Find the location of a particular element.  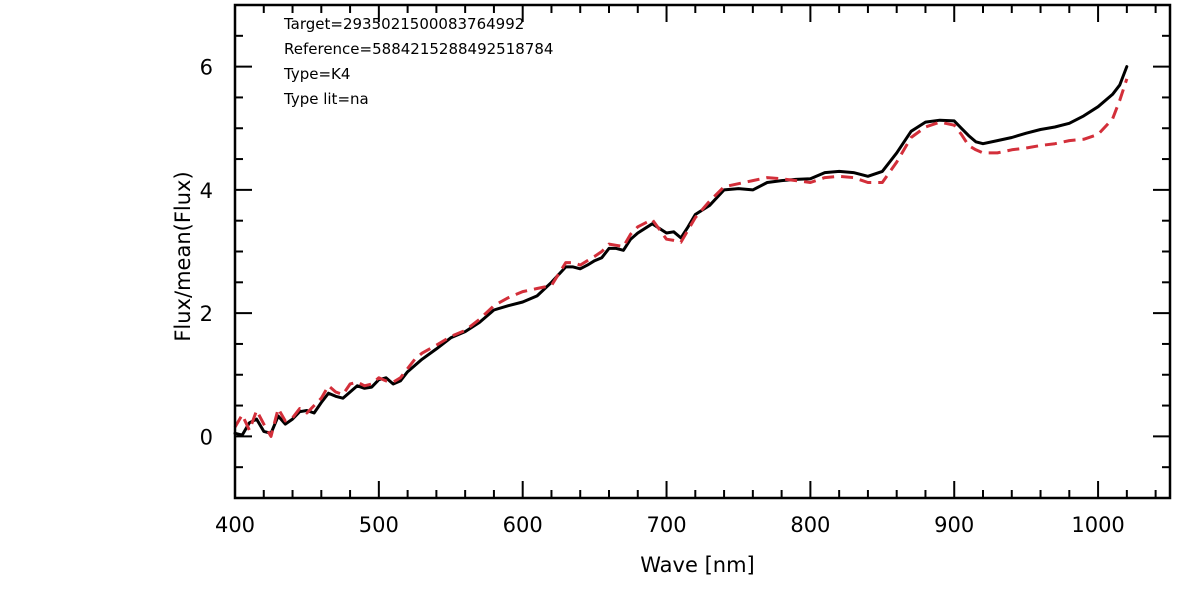

x-tick-label: 500 is located at coordinates (379, 525).